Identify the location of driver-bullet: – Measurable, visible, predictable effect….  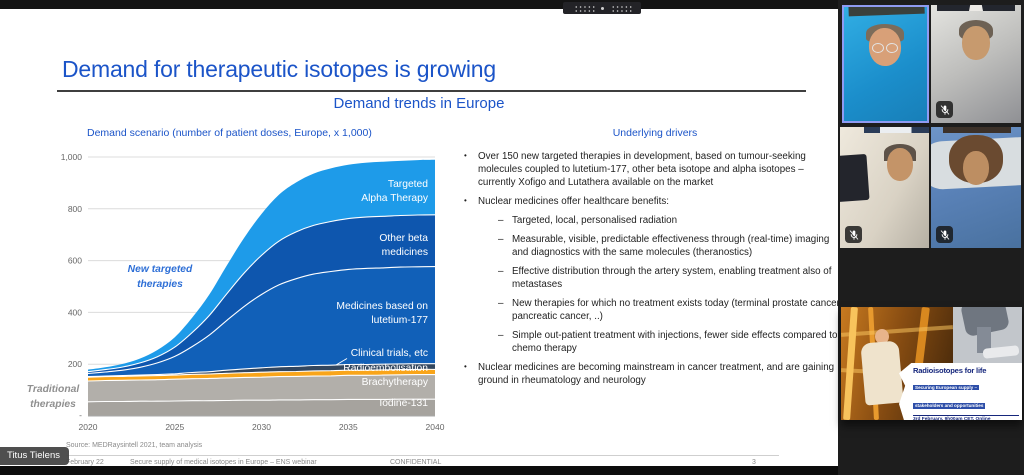
(664, 246).